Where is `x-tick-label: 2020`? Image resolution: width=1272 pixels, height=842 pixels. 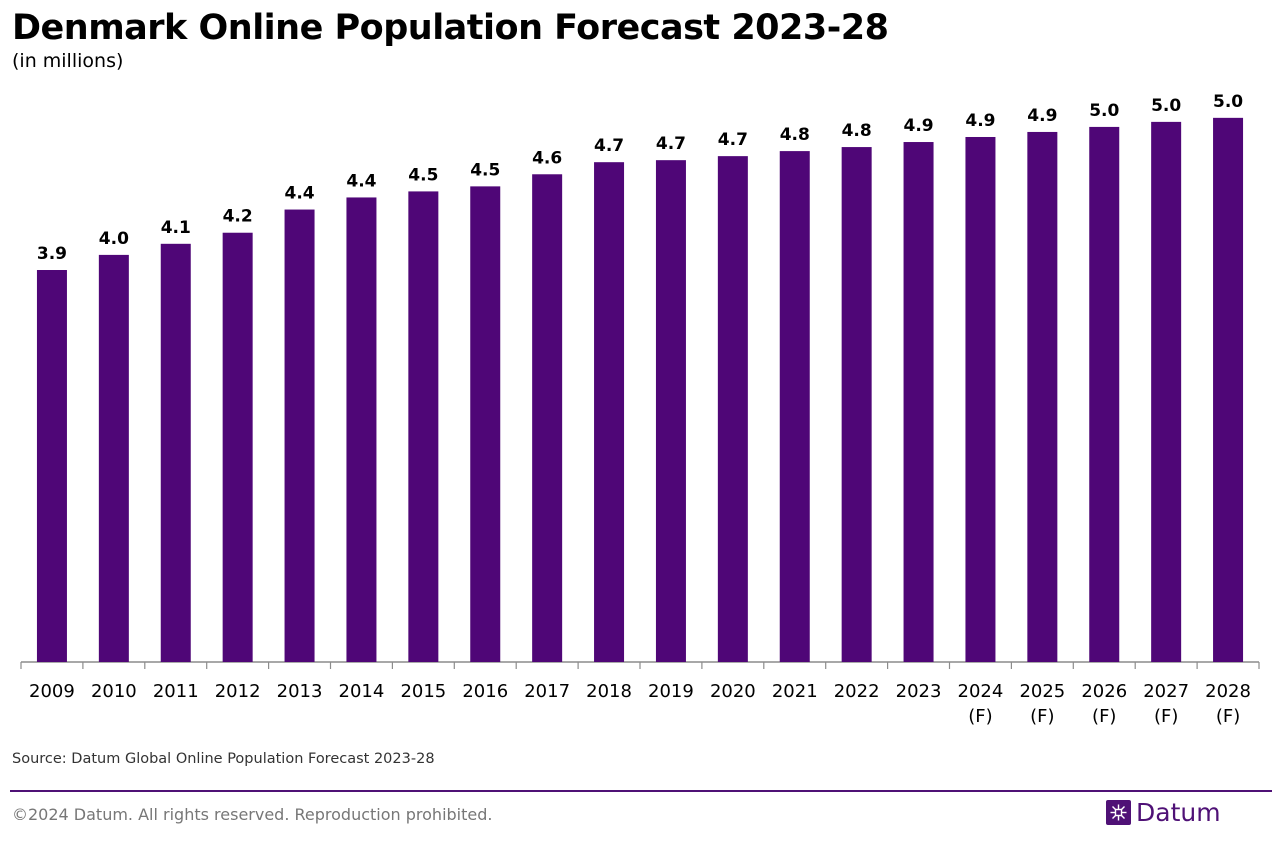 x-tick-label: 2020 is located at coordinates (733, 691).